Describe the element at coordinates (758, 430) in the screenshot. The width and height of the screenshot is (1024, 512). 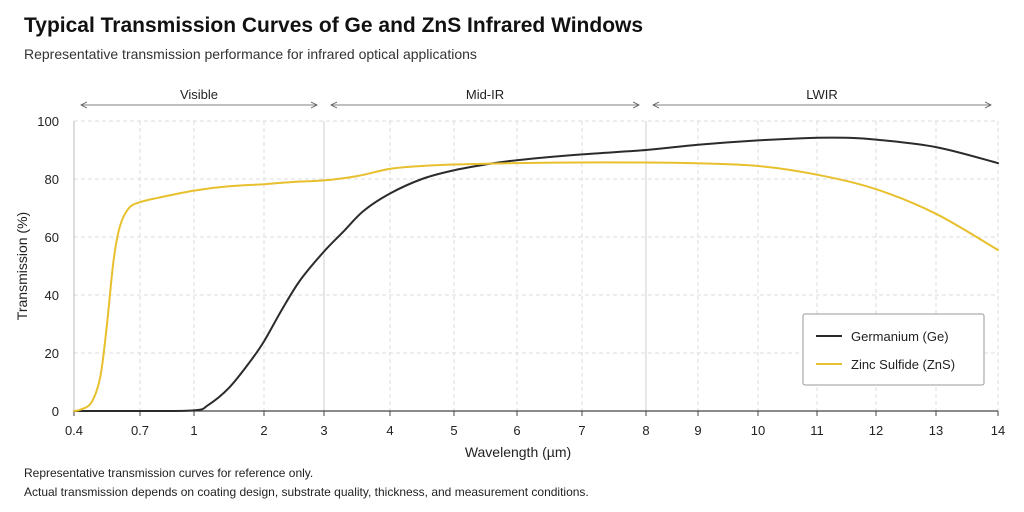
I see `x-tick-label: 10` at that location.